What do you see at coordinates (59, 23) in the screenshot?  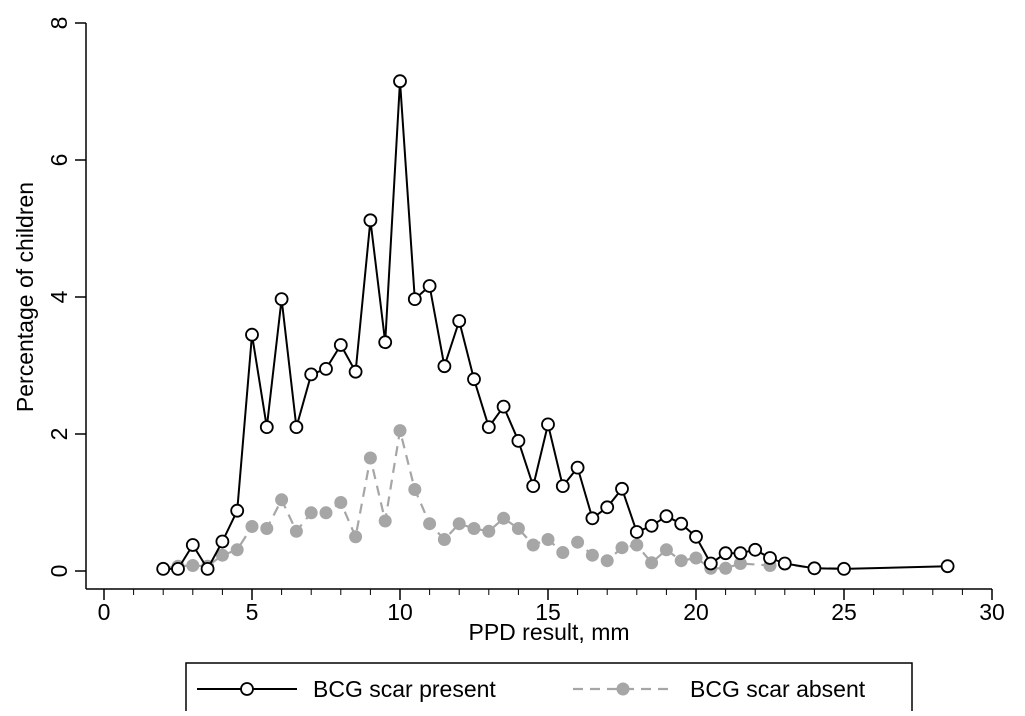 I see `y-tick-label: 8` at bounding box center [59, 23].